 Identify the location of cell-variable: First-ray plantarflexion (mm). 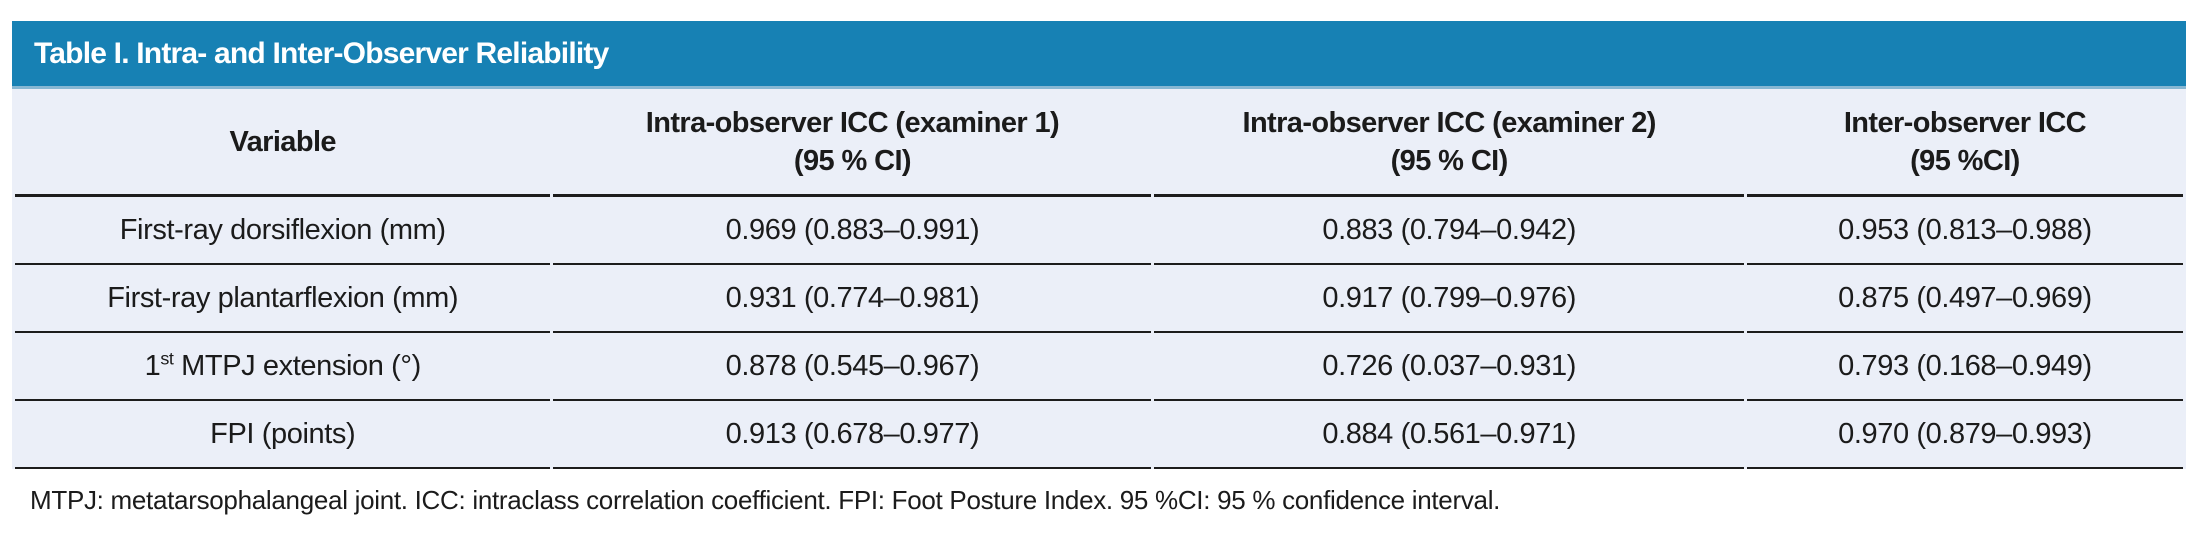
(283, 299).